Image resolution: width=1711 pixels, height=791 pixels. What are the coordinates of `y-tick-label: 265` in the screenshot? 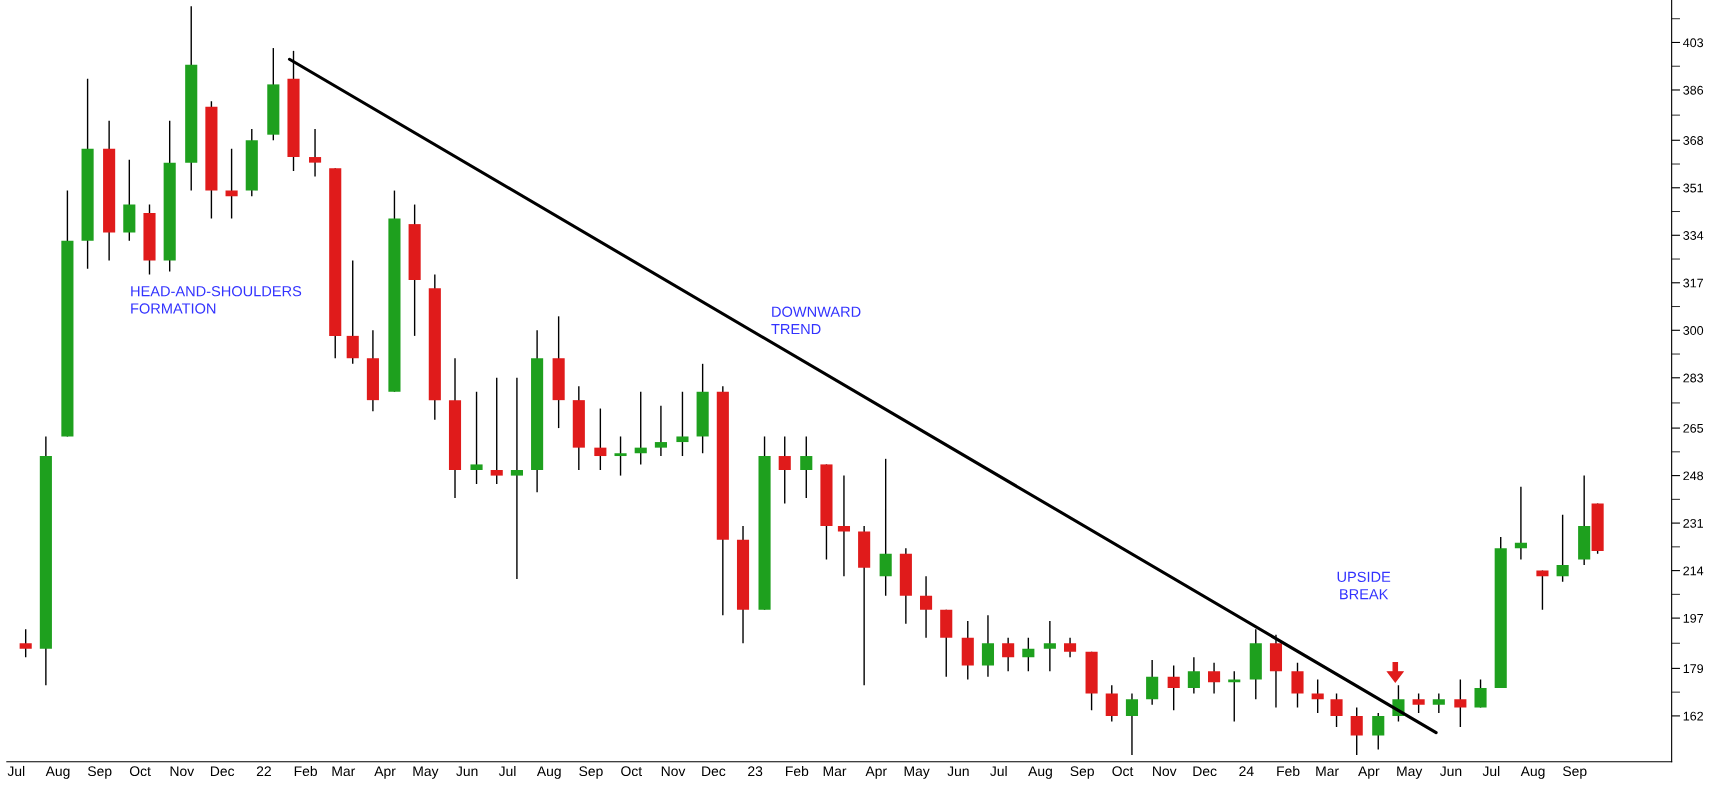 It's located at (1693, 428).